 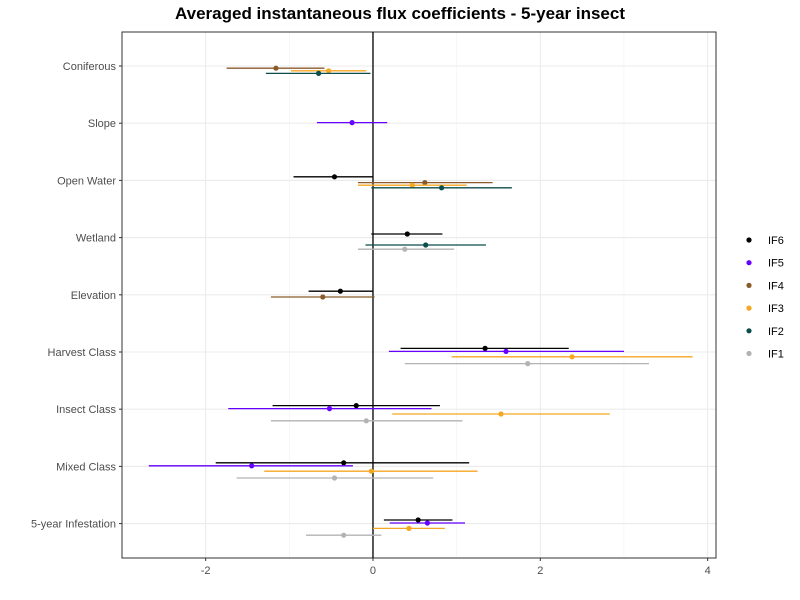 What do you see at coordinates (776, 309) in the screenshot?
I see `legend-label-if3: IF3` at bounding box center [776, 309].